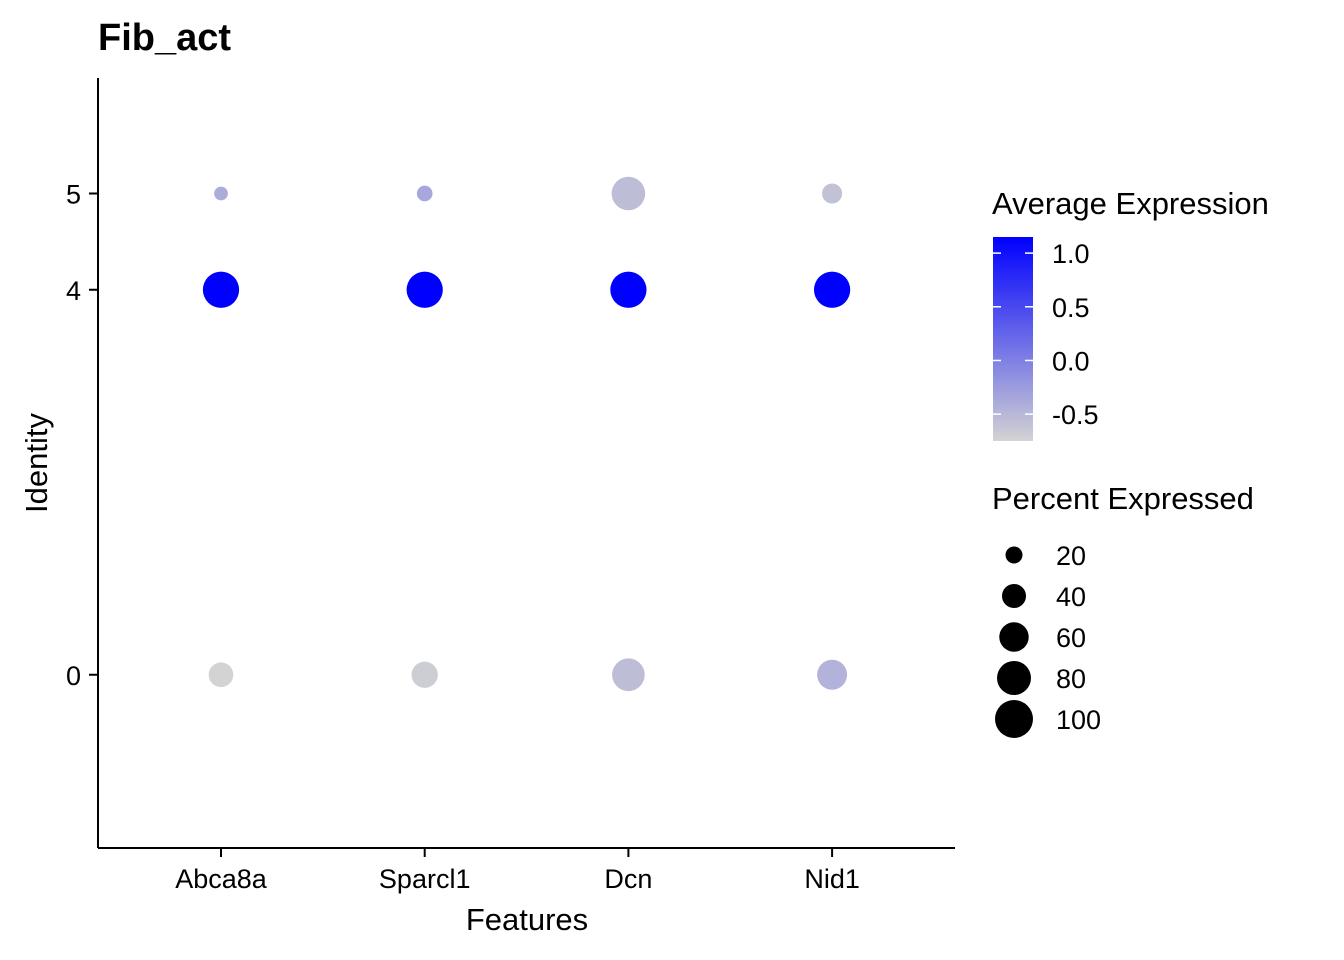  What do you see at coordinates (1075, 415) in the screenshot?
I see `color-legend-label: -0.5` at bounding box center [1075, 415].